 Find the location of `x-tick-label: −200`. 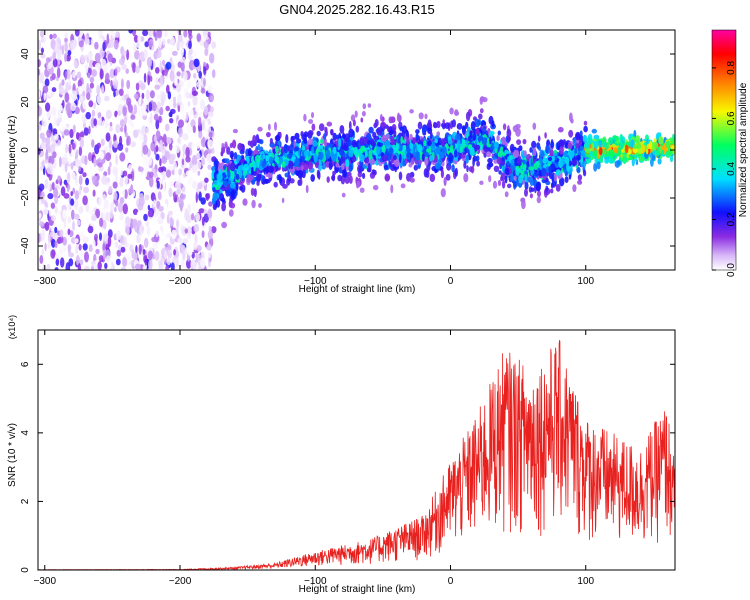

x-tick-label: −200 is located at coordinates (180, 281).